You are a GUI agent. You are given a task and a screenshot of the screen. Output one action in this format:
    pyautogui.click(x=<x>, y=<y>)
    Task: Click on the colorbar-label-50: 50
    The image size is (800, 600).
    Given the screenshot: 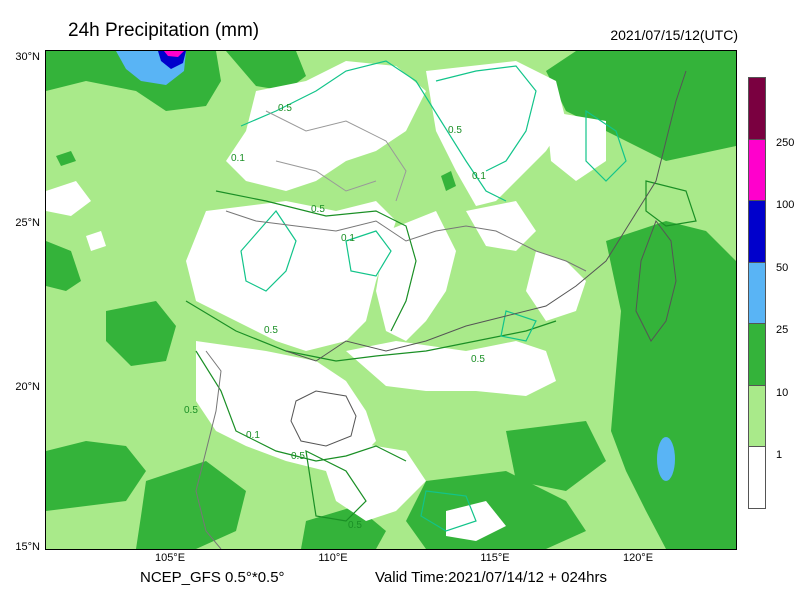 What is the action you would take?
    pyautogui.click(x=782, y=268)
    